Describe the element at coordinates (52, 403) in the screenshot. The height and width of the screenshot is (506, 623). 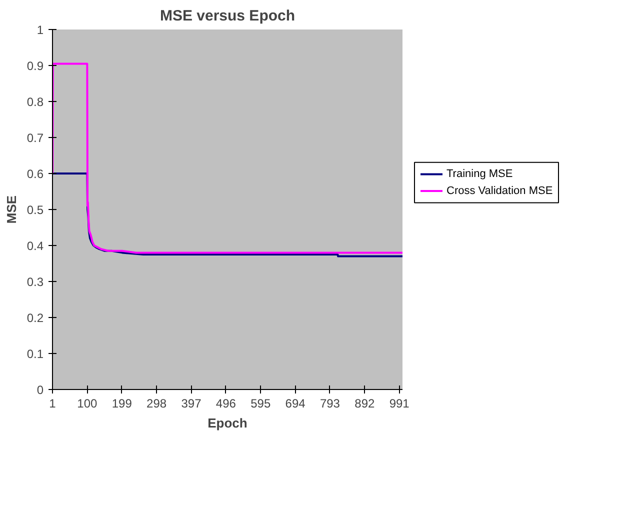
I see `x-tick-label: 1` at that location.